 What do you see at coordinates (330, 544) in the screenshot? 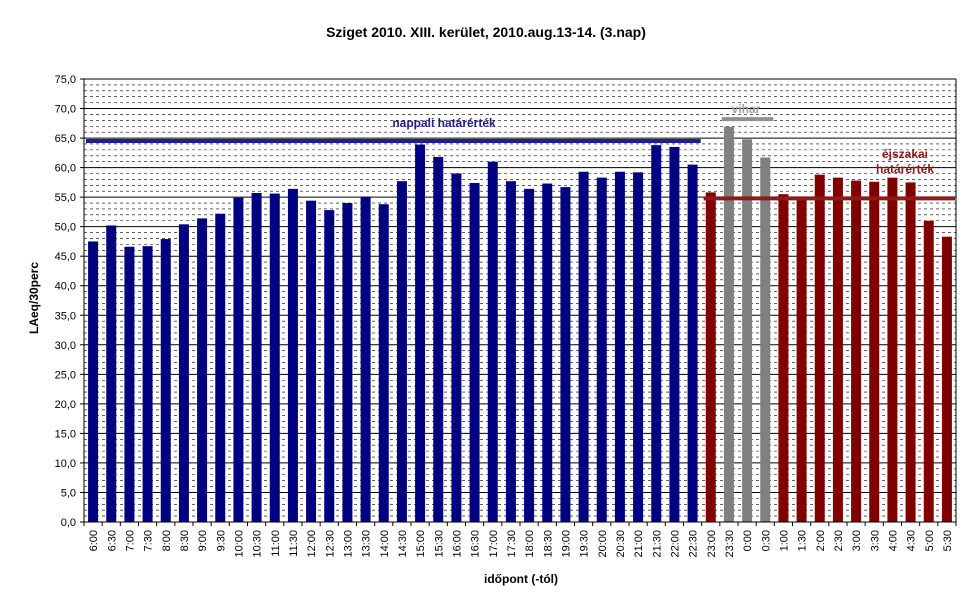
I see `x-tick-label: 12:30` at bounding box center [330, 544].